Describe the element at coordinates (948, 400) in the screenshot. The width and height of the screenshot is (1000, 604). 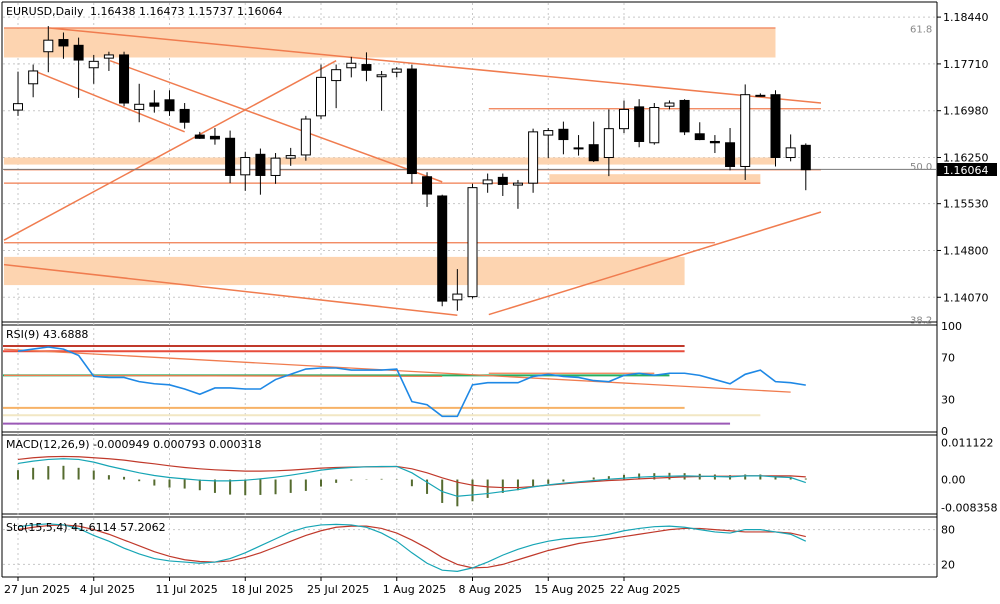
I see `rsi-axis-label: 30` at that location.